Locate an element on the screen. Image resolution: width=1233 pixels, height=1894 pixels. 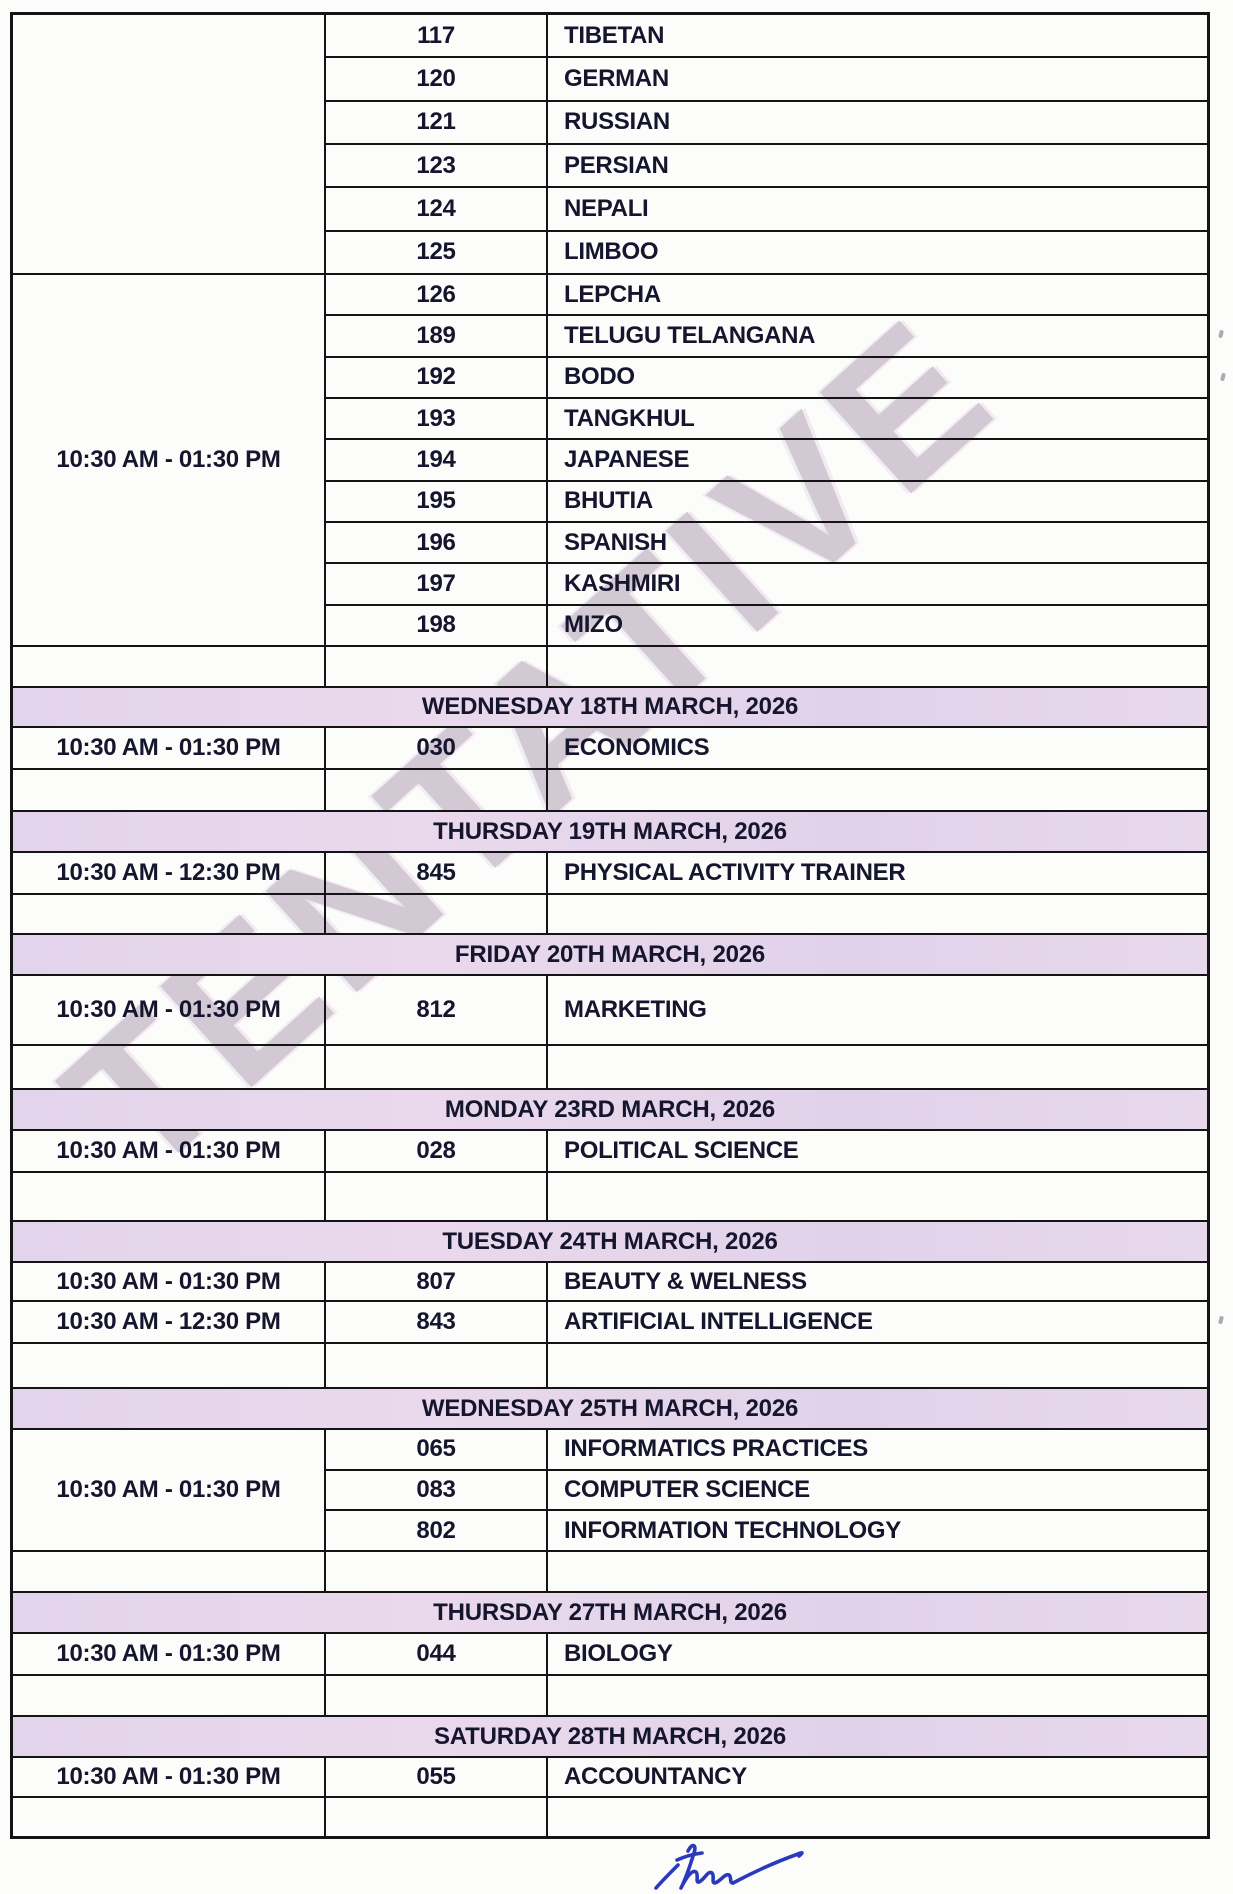
session-block: 10:30 AM - 01:30 PM 055 ACCOUNTANCY is located at coordinates (610, 1776).